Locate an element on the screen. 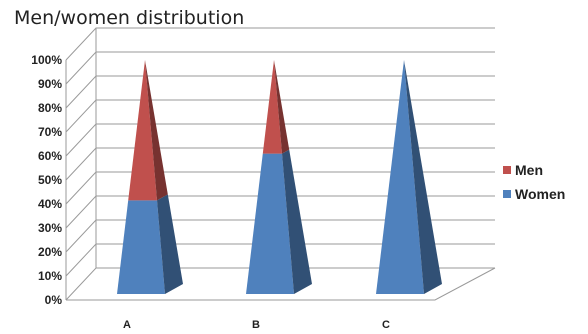 Image resolution: width=588 pixels, height=334 pixels. segment-side-B-women is located at coordinates (297, 221).